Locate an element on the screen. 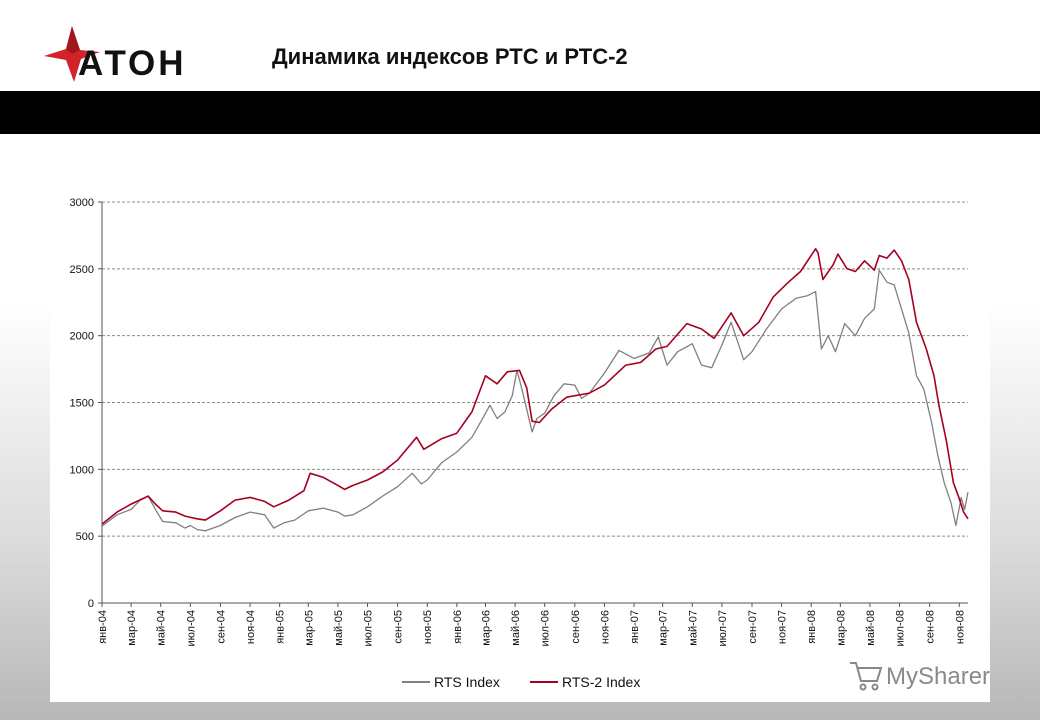 Image resolution: width=1040 pixels, height=720 pixels. legend-label: RTS Index is located at coordinates (467, 682).